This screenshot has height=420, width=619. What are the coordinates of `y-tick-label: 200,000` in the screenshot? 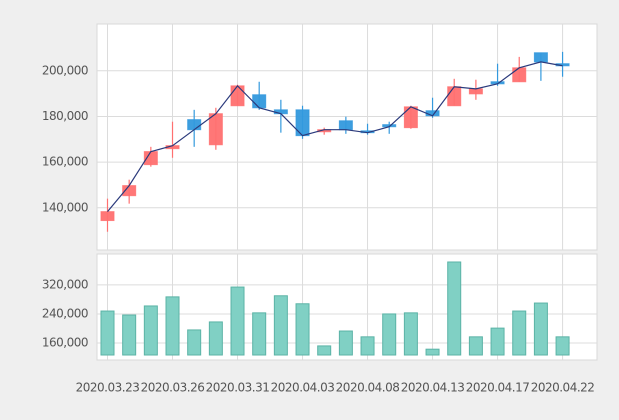 It's located at (65, 70).